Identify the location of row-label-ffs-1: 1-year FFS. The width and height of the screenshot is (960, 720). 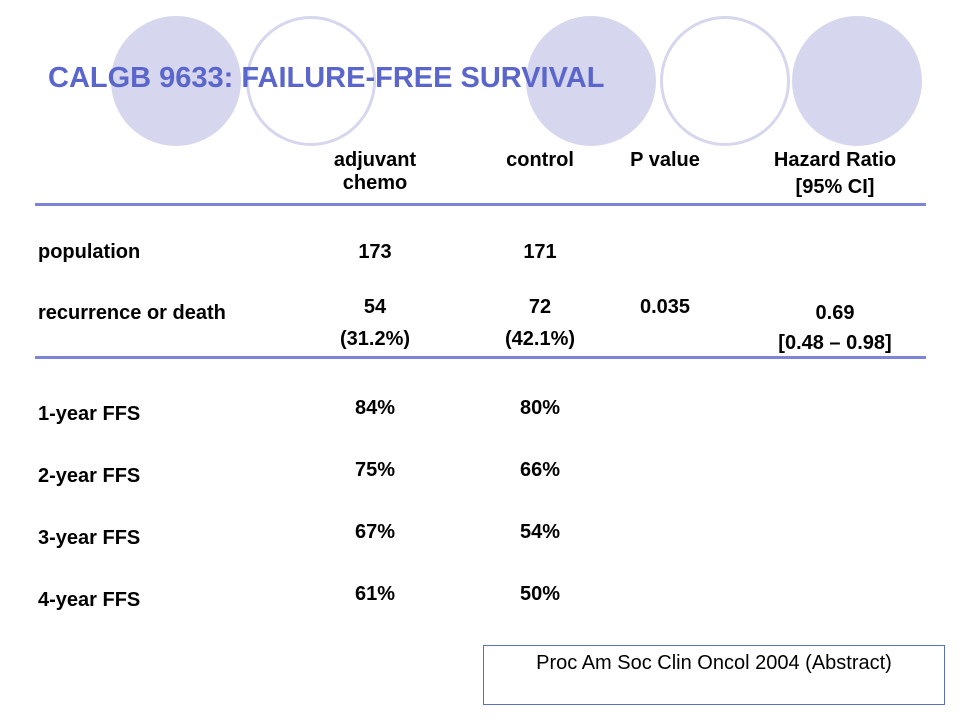
(89, 414).